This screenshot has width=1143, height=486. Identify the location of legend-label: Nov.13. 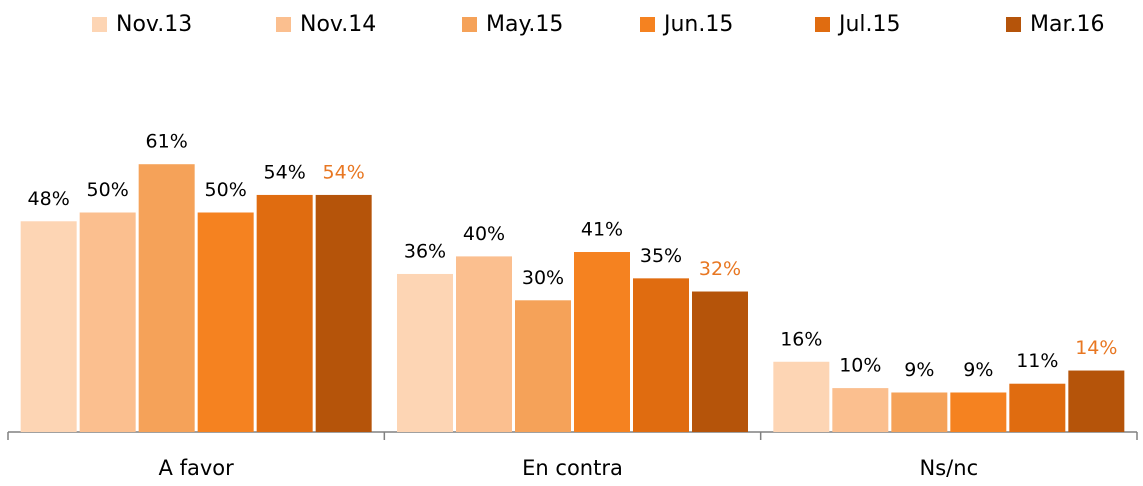
(154, 24).